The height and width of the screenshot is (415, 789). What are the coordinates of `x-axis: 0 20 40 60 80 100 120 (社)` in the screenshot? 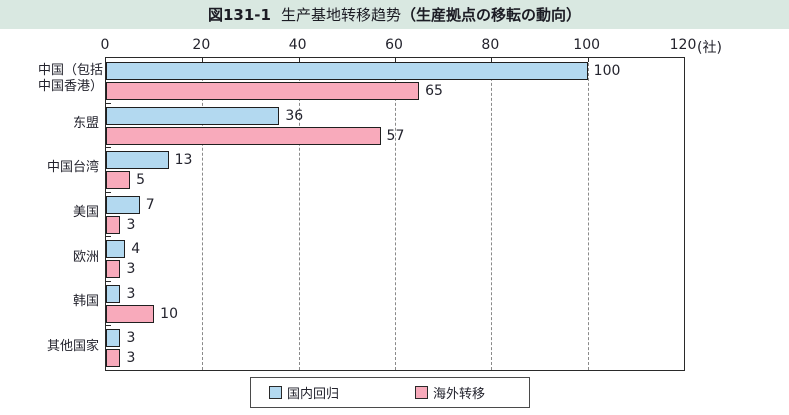 It's located at (394, 46).